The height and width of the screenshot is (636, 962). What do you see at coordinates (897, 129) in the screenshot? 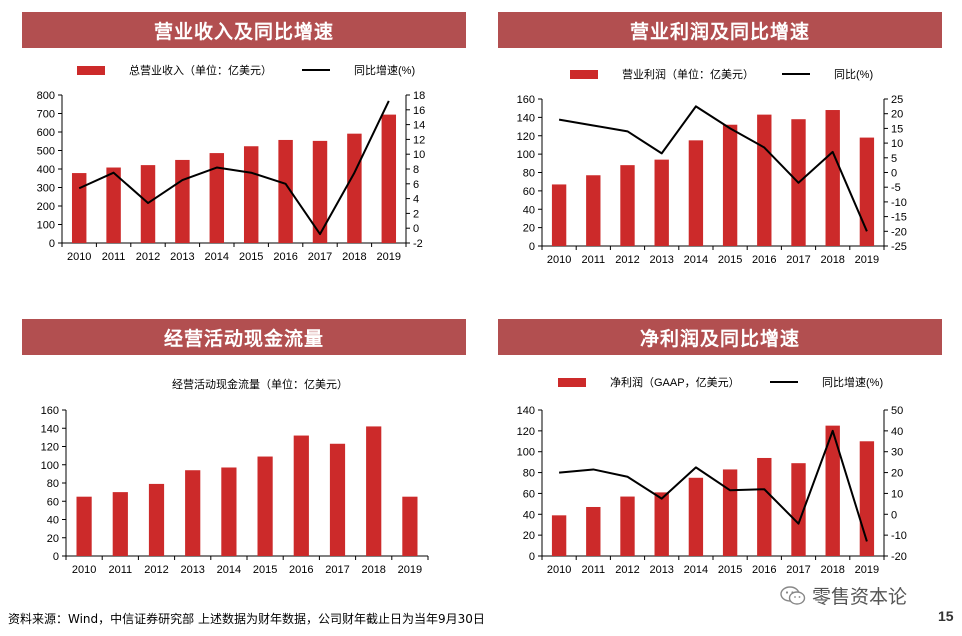
I see `right-tick-label: 15` at bounding box center [897, 129].